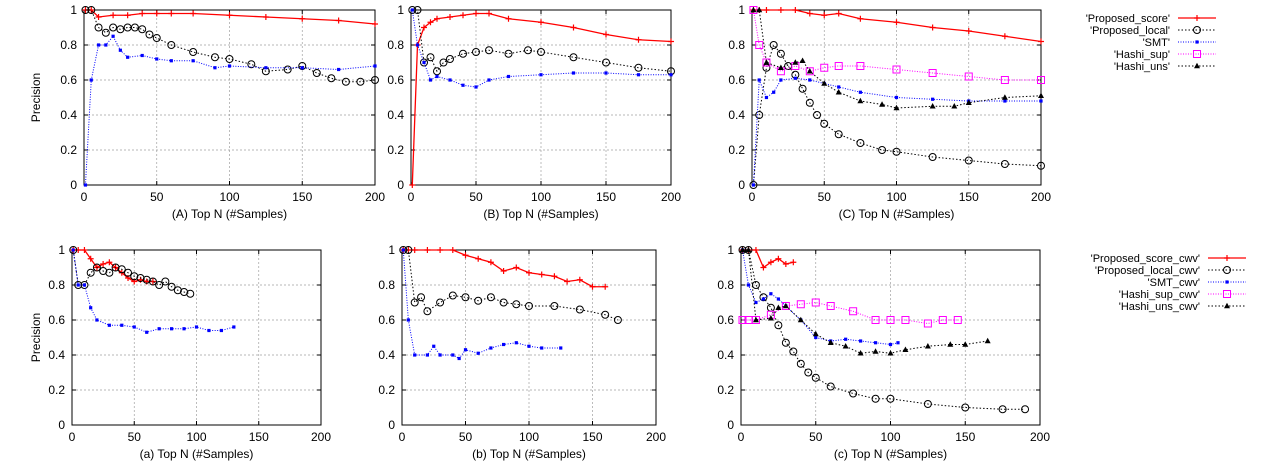 The width and height of the screenshot is (1261, 476). Describe the element at coordinates (36, 97) in the screenshot. I see `y-axis-label: Precision` at that location.